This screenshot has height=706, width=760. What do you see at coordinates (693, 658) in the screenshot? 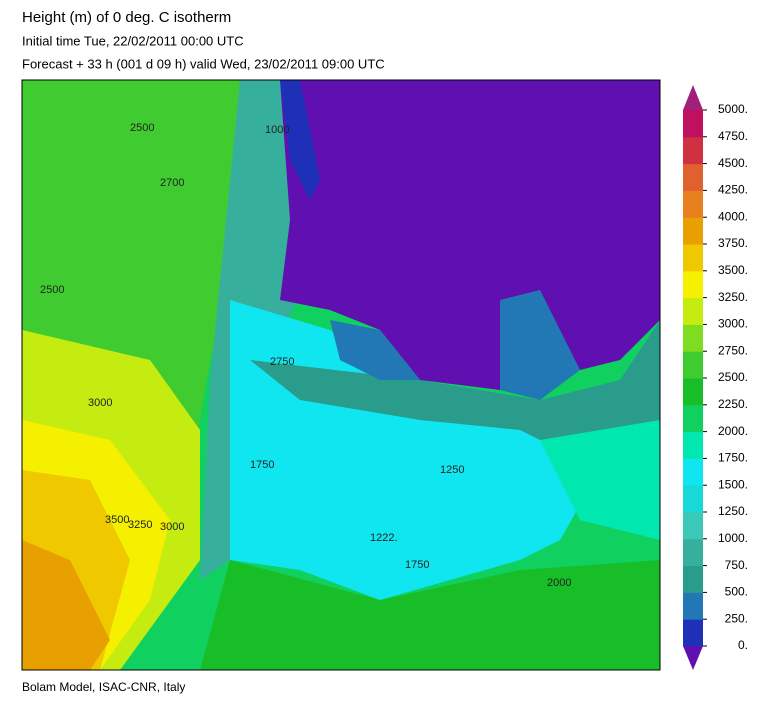
I see `colorbar-under` at bounding box center [693, 658].